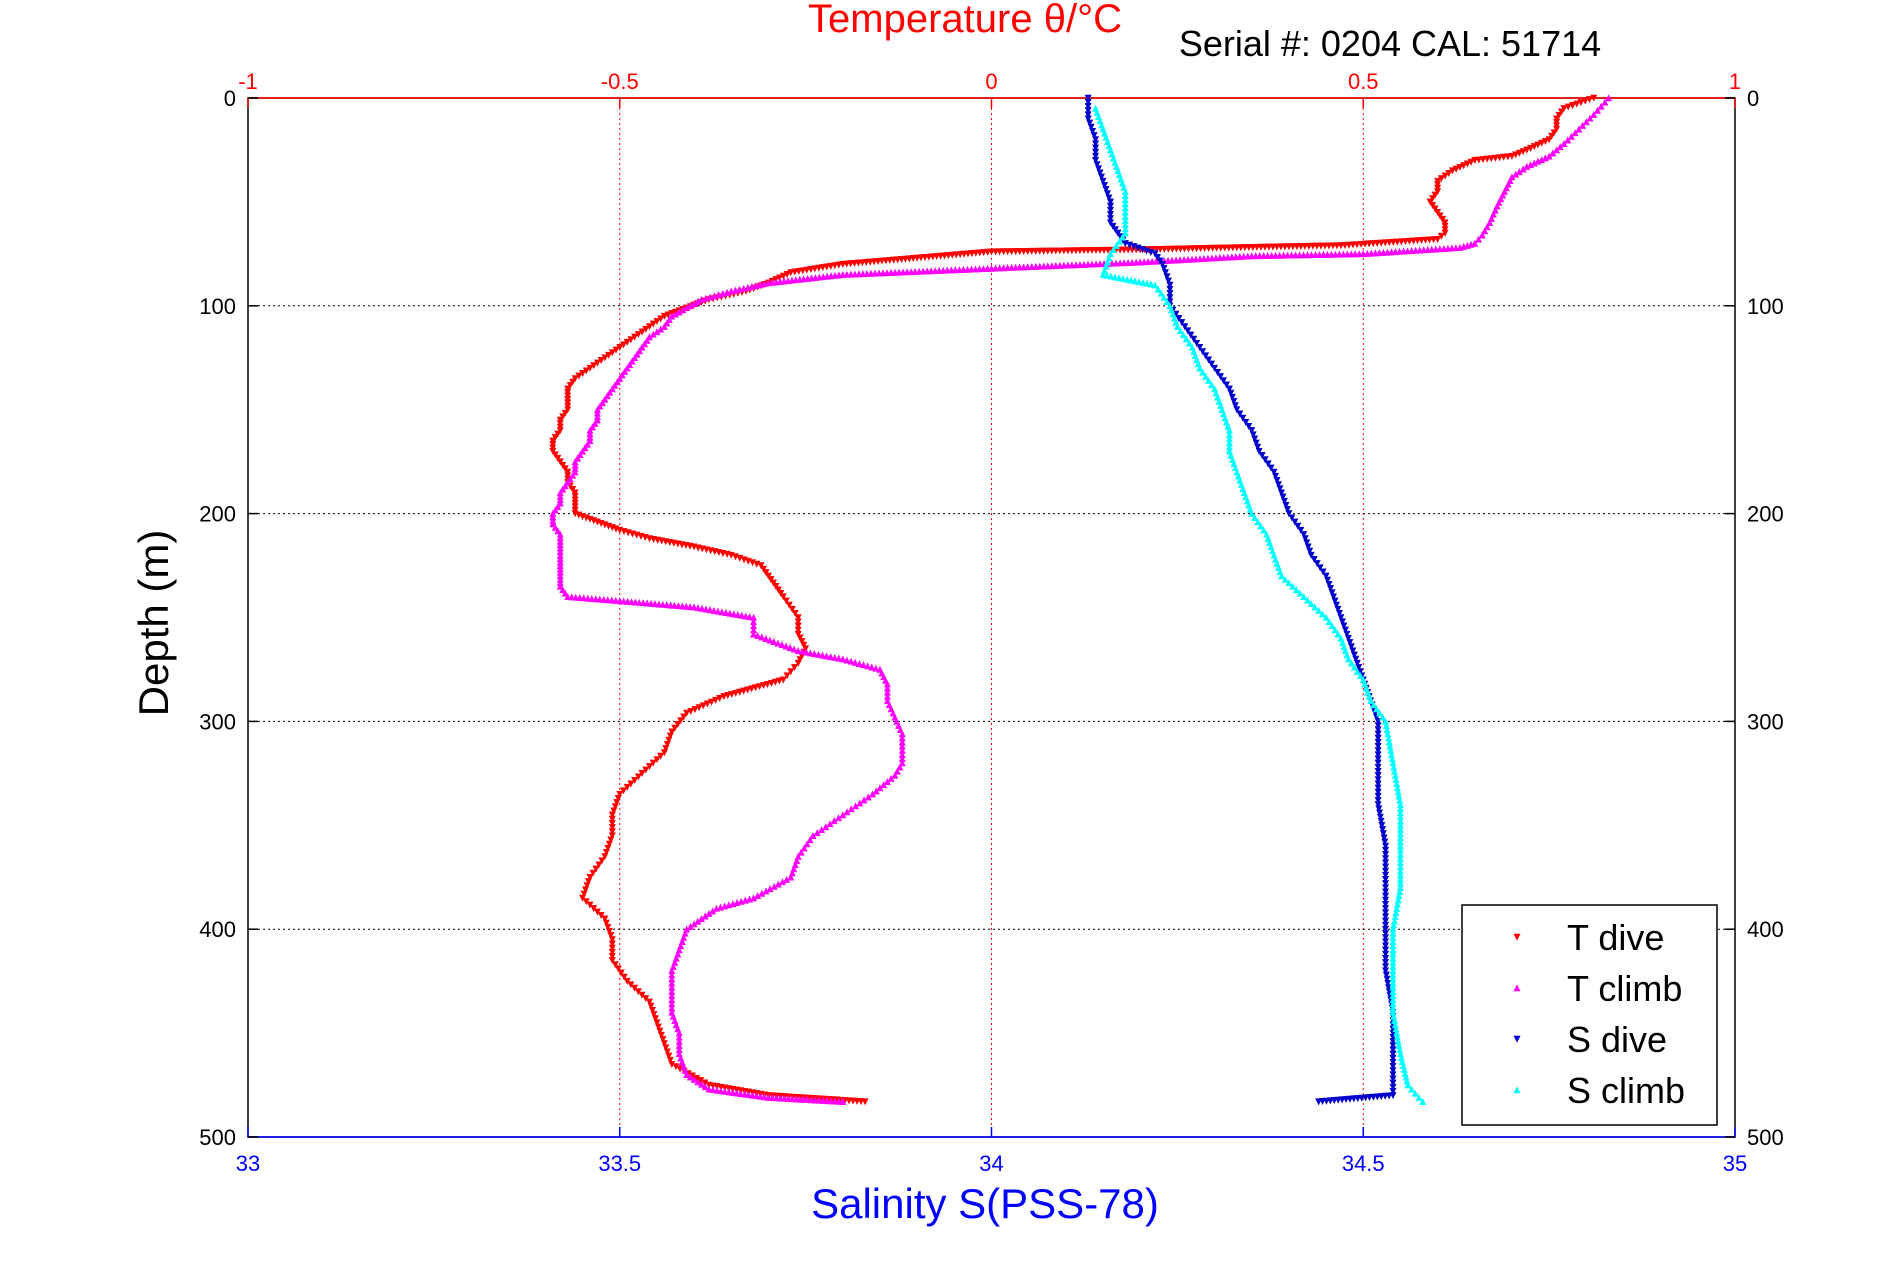 Image resolution: width=1891 pixels, height=1267 pixels. What do you see at coordinates (217, 721) in the screenshot?
I see `left-tick-label: 300` at bounding box center [217, 721].